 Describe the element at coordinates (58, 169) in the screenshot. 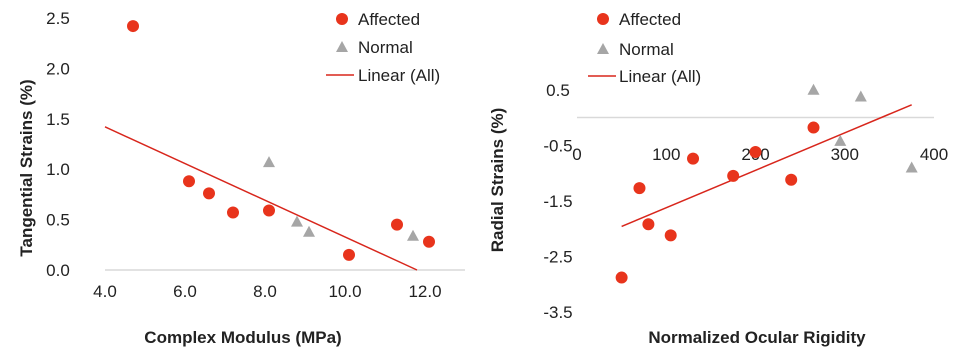

I see `y-tick-label: 1.0` at that location.